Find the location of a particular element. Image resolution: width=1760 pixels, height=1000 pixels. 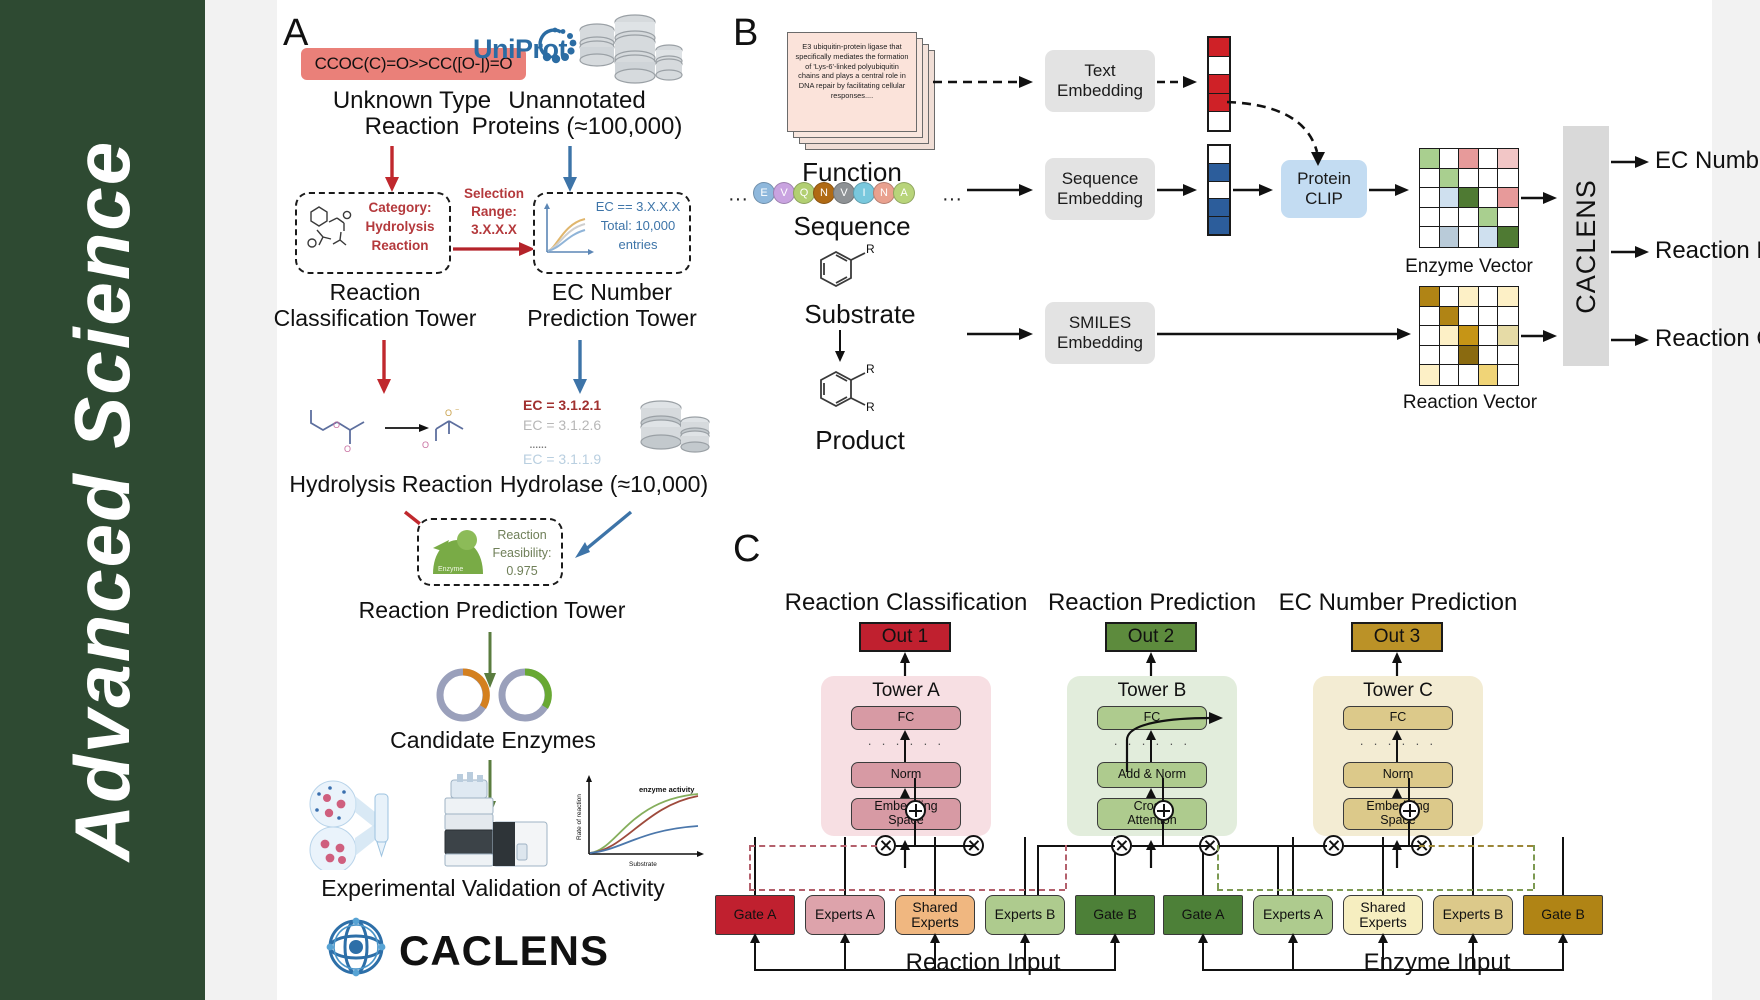

uniprot-logo: UniProt is located at coordinates (520, 49).